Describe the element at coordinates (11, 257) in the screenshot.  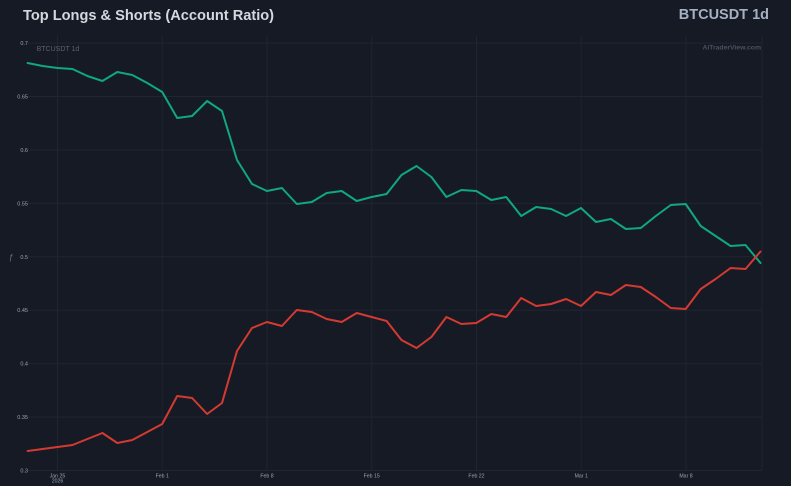
I see `svg-text: ƒ` at that location.